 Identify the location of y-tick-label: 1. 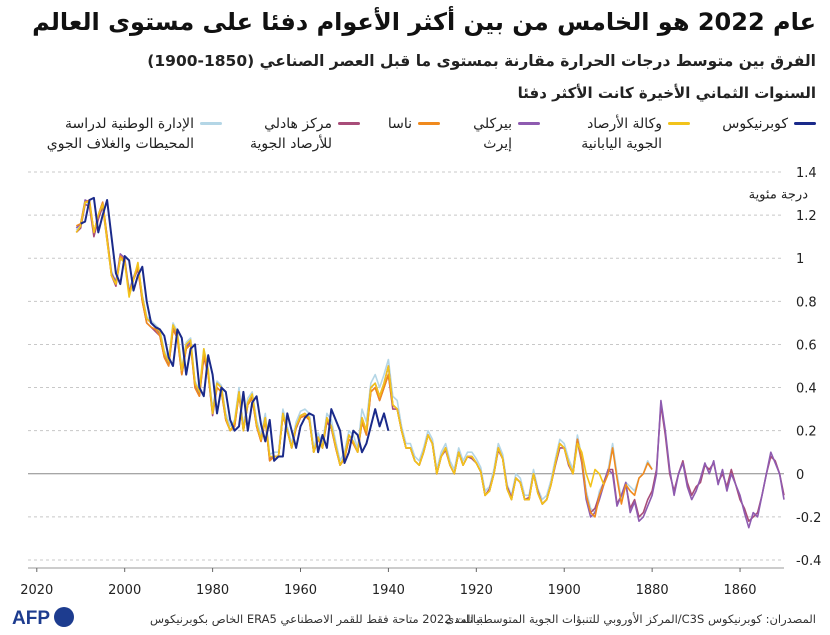
(800, 259).